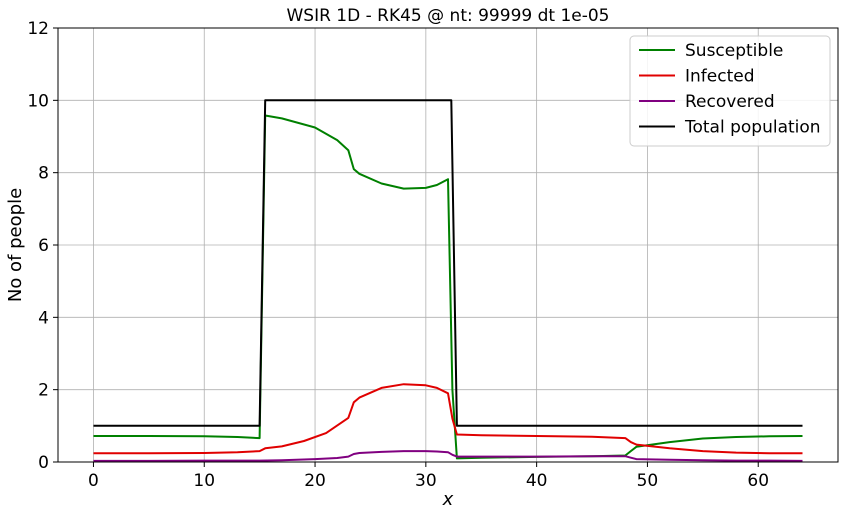  Describe the element at coordinates (43, 391) in the screenshot. I see `y-tick-label: 2` at that location.